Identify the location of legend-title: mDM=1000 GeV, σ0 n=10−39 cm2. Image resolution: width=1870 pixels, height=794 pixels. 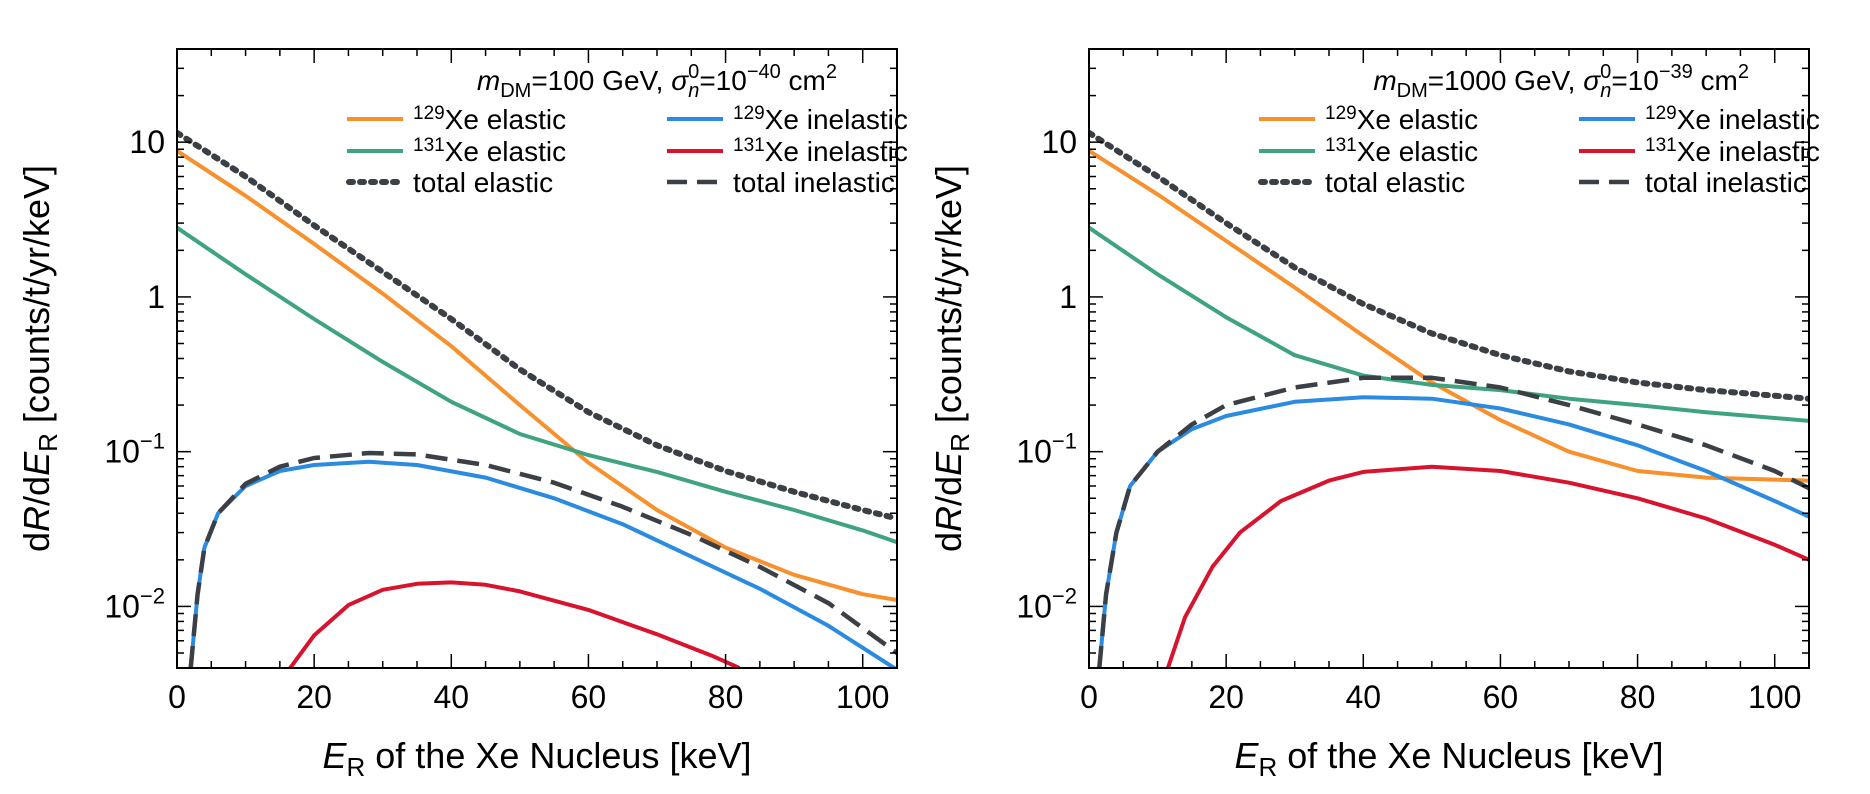
(1561, 81).